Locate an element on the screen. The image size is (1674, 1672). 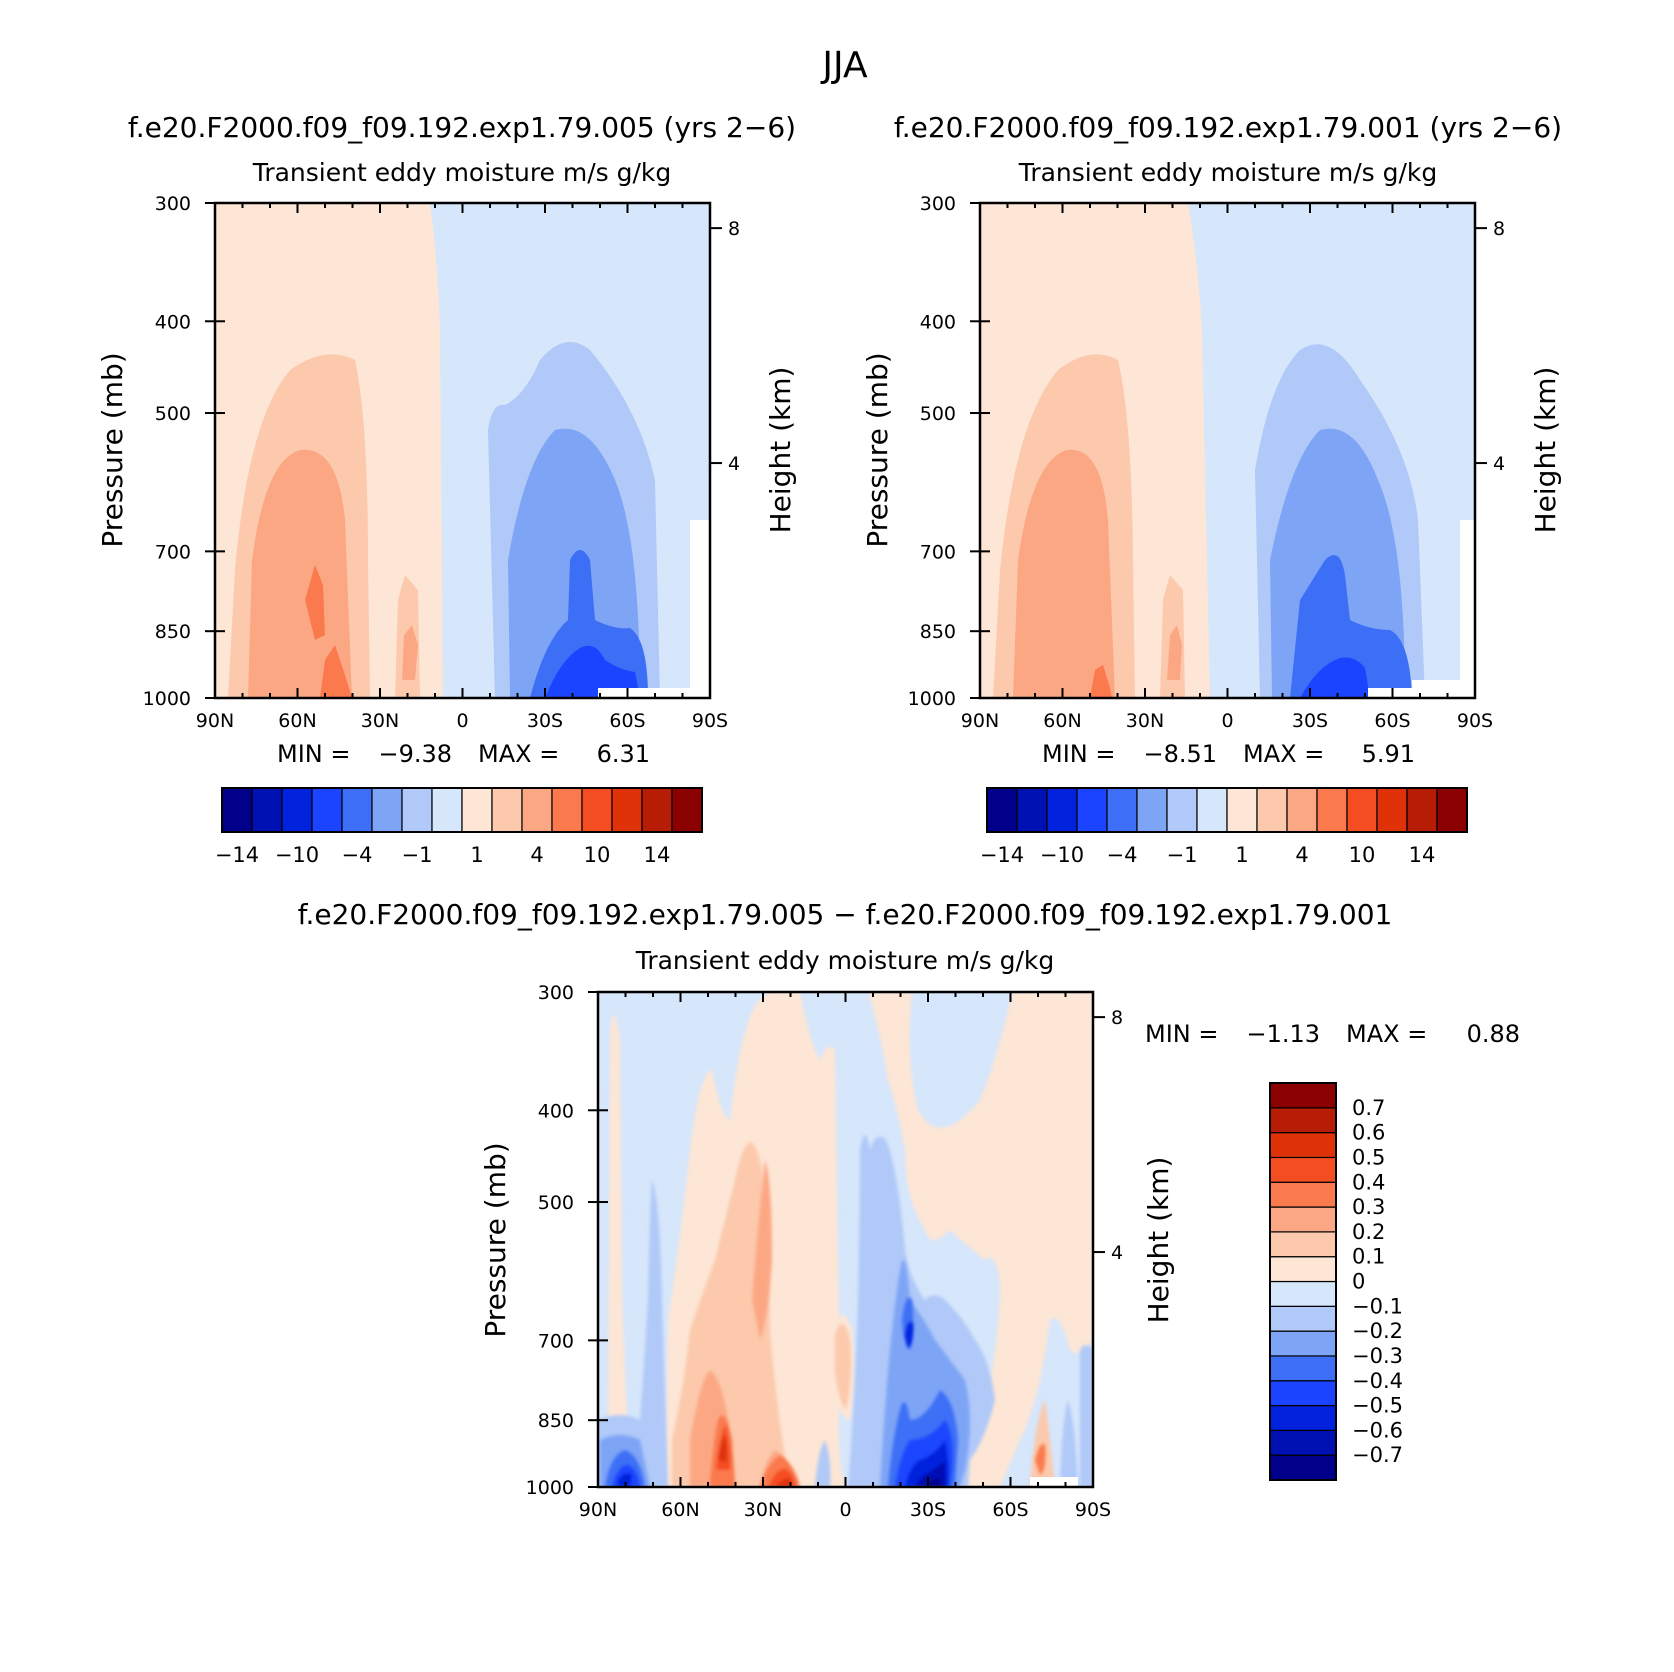
panel-b-axes: 90N 60N 30N 0 30S 60S 90S 300 400 500 700 850 1000 8 4 is located at coordinates (1206, 462).